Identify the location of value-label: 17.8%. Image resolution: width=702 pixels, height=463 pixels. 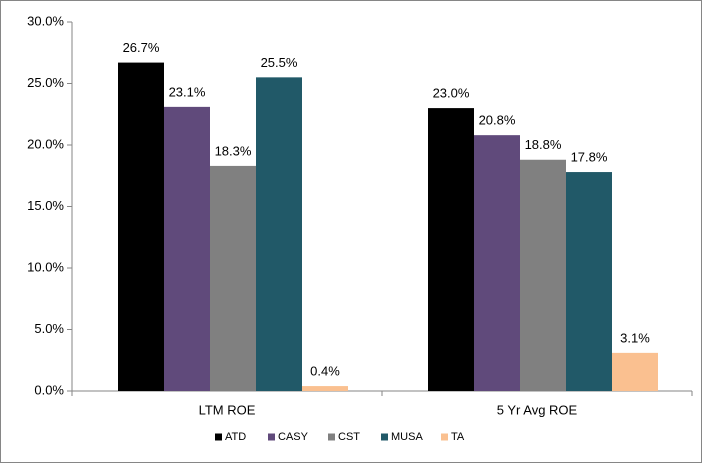
(589, 156).